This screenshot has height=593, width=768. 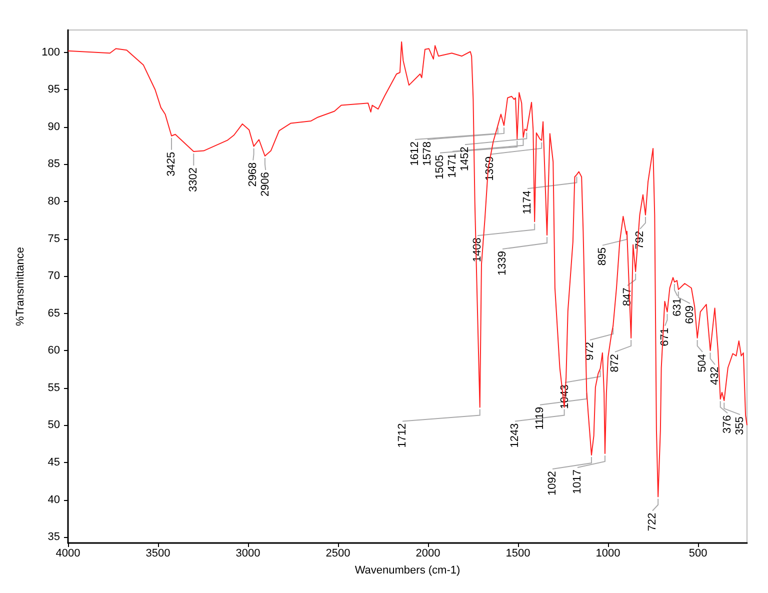 What do you see at coordinates (465, 159) in the screenshot?
I see `annotation: 1452` at bounding box center [465, 159].